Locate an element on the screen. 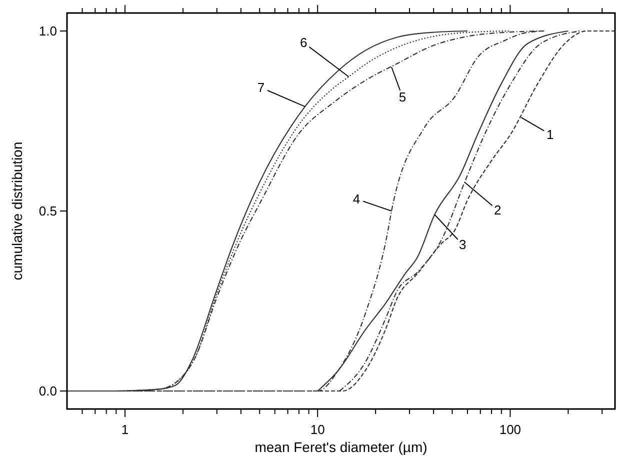  y-axis-title: cumulative distribution is located at coordinates (17, 211).